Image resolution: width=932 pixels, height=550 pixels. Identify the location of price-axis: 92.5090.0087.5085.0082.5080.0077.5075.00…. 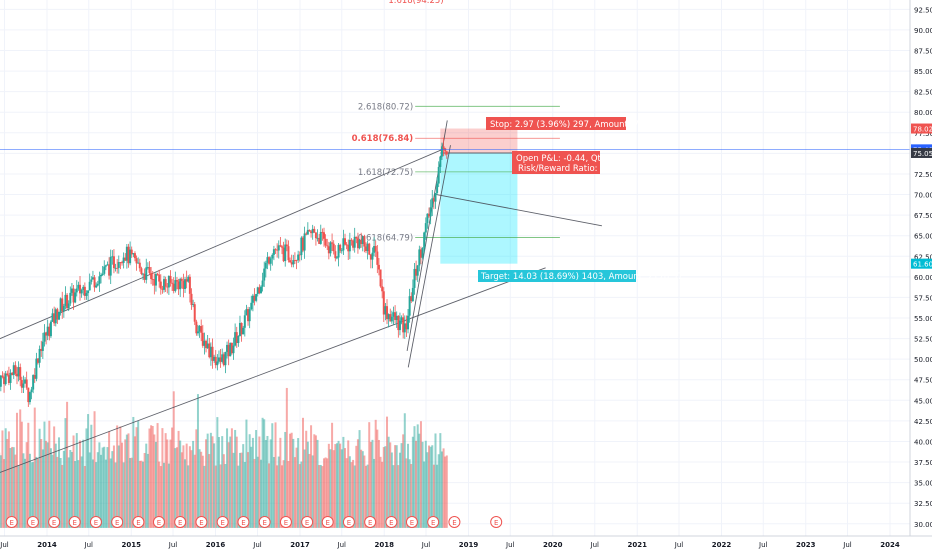
(920, 268).